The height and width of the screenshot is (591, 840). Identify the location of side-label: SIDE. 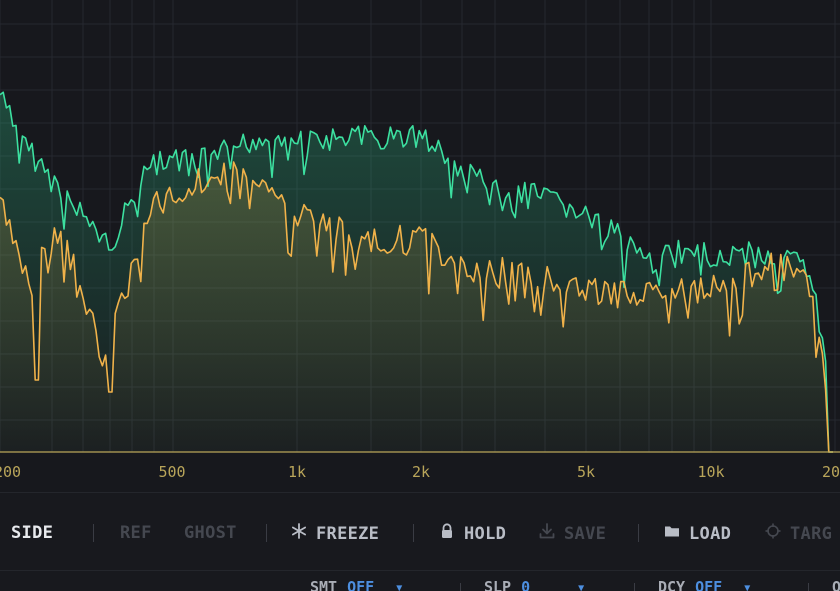
(32, 533).